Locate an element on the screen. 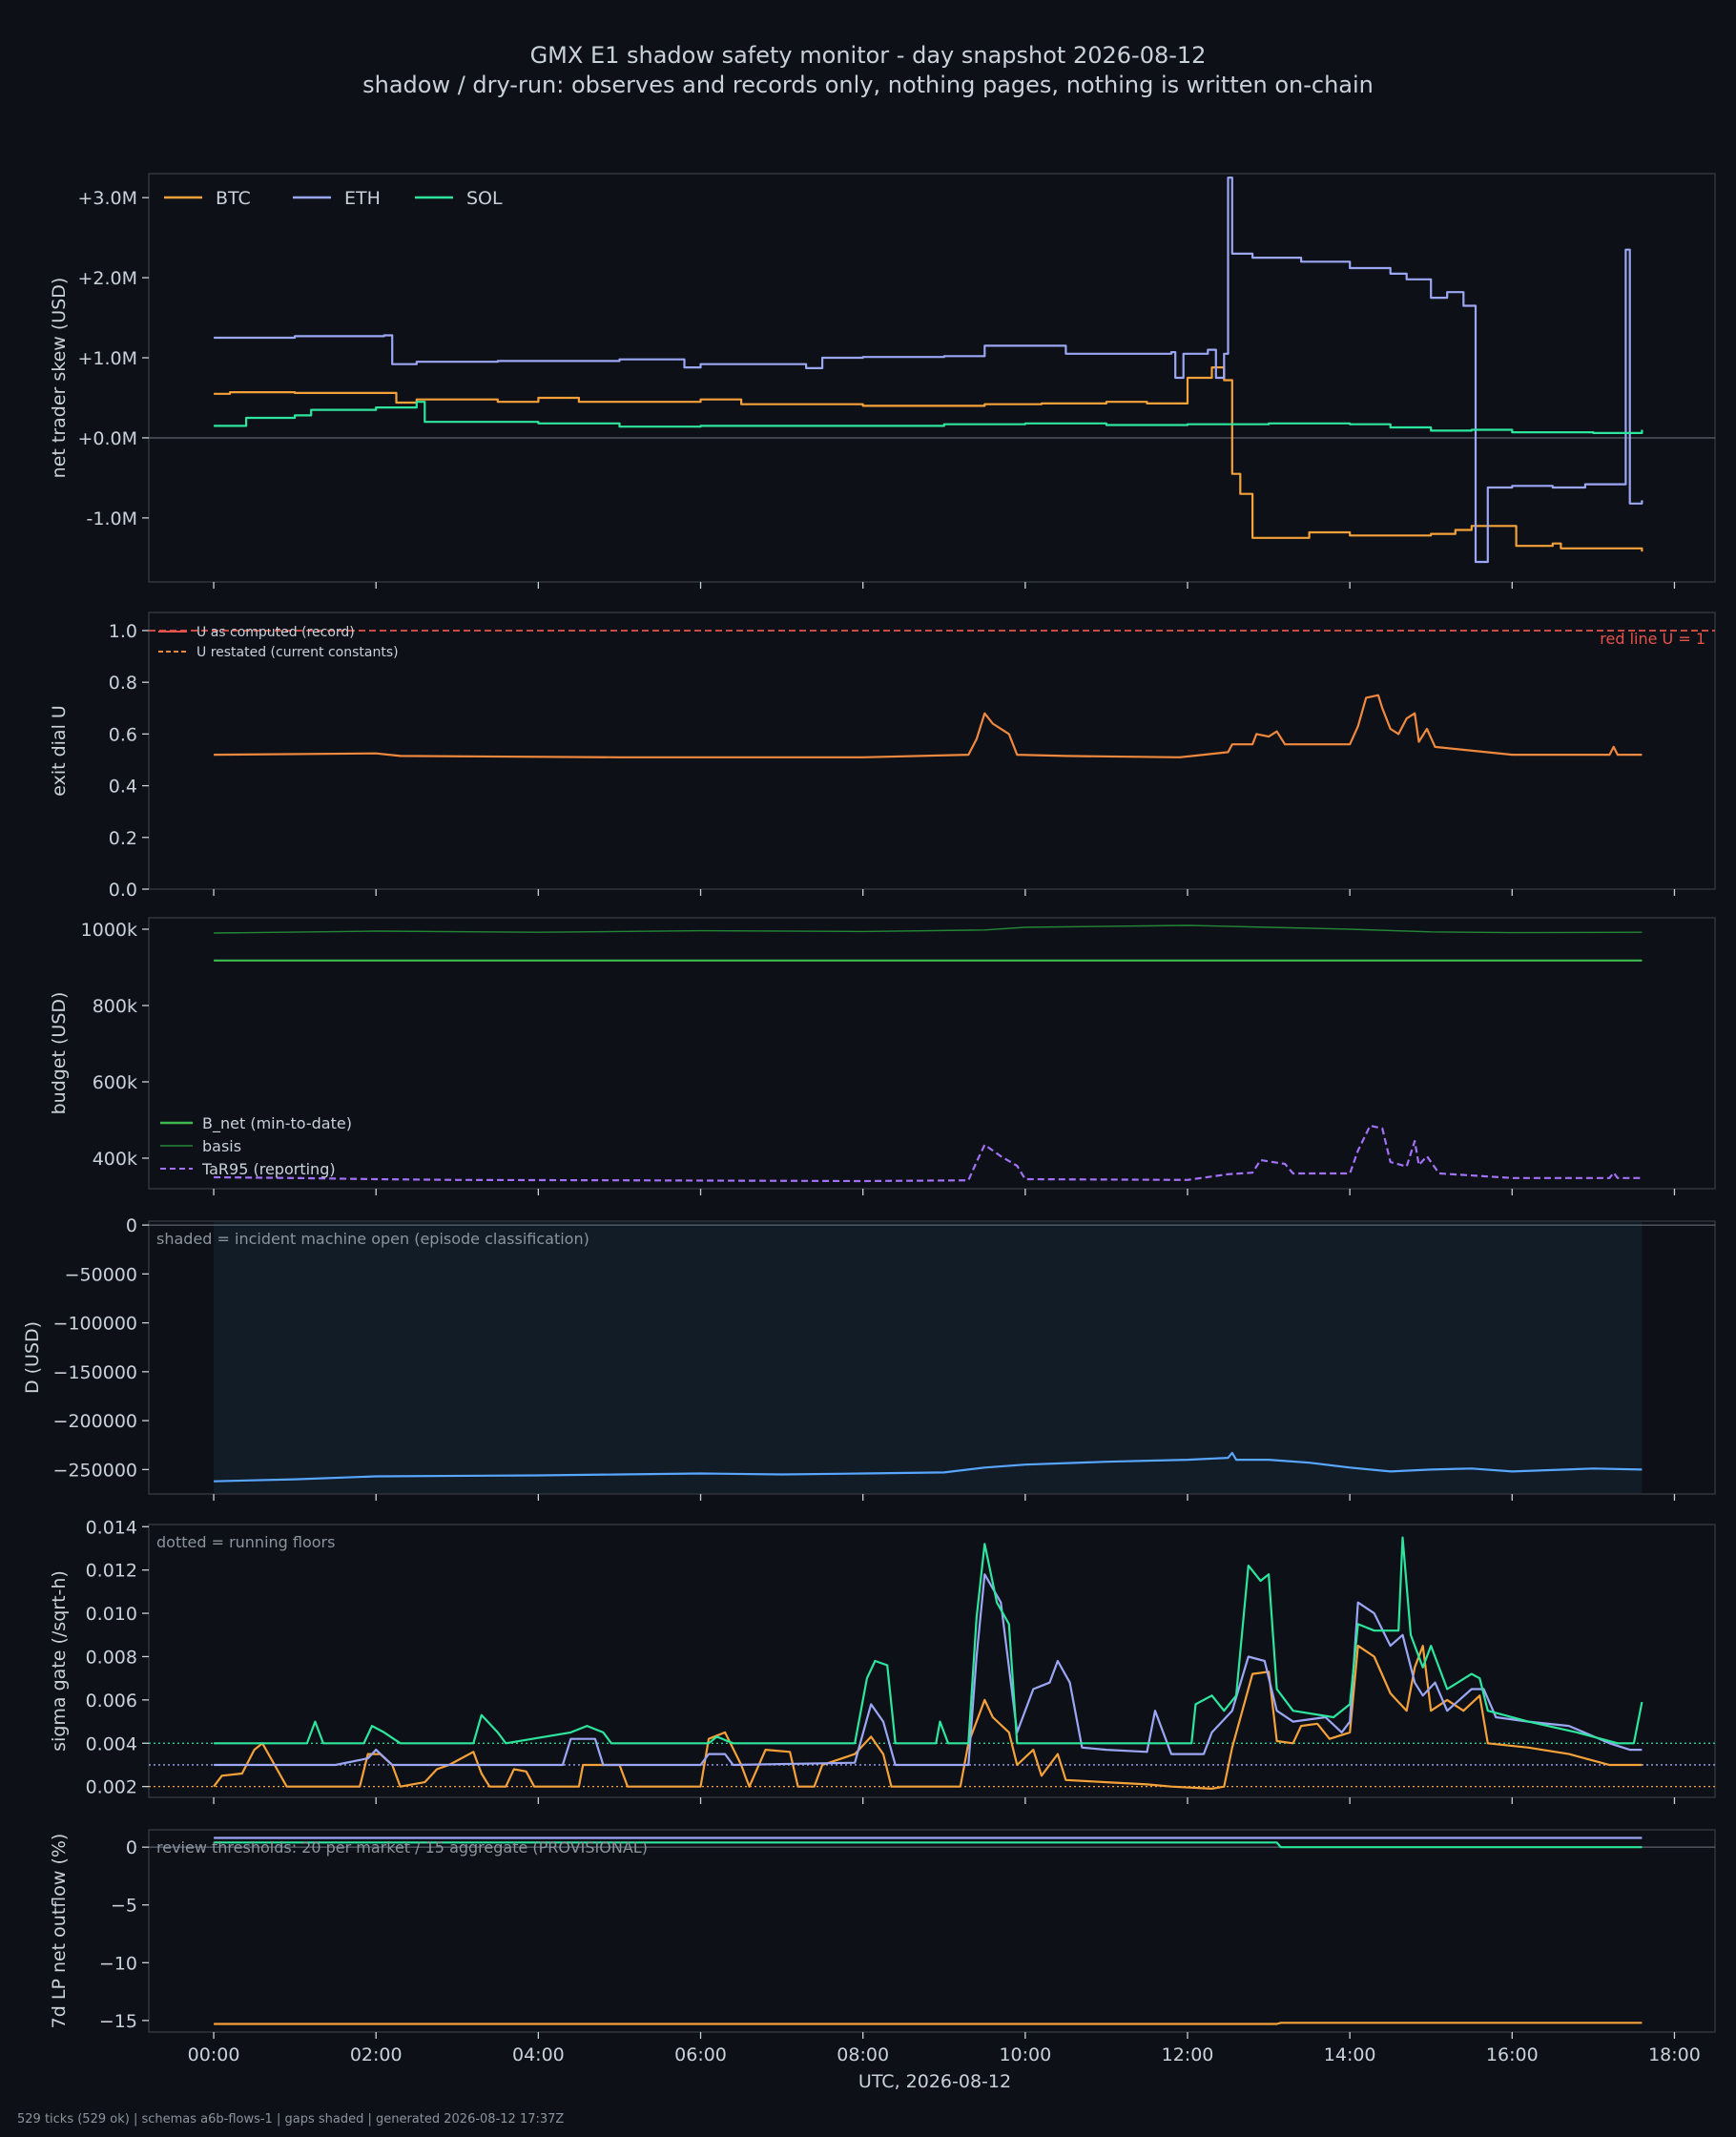 The height and width of the screenshot is (2137, 1736). x-tick-label: 10:00 is located at coordinates (1025, 2054).